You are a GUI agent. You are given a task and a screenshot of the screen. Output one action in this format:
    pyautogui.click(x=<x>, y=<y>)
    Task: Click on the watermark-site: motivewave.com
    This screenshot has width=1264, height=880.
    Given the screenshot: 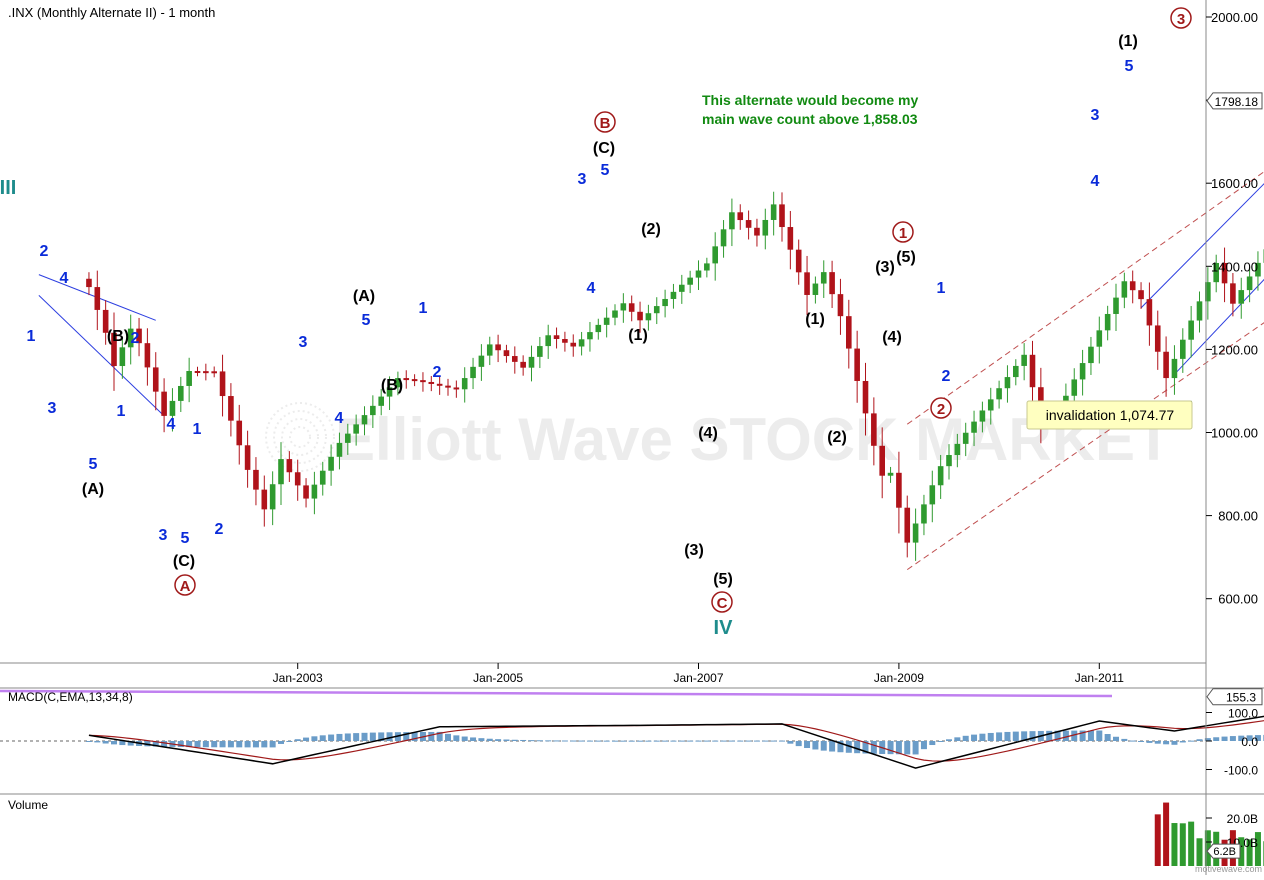 What is the action you would take?
    pyautogui.click(x=1228, y=869)
    